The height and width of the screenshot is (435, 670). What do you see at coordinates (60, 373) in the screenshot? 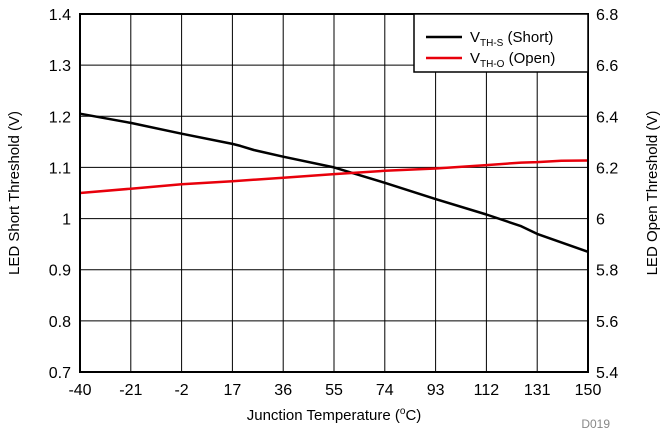
I see `y-left-tick-label: 0.7` at bounding box center [60, 373].